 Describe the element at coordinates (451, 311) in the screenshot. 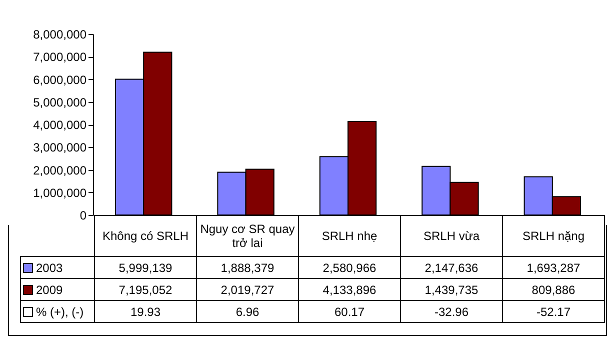

I see `text: -32.96` at that location.